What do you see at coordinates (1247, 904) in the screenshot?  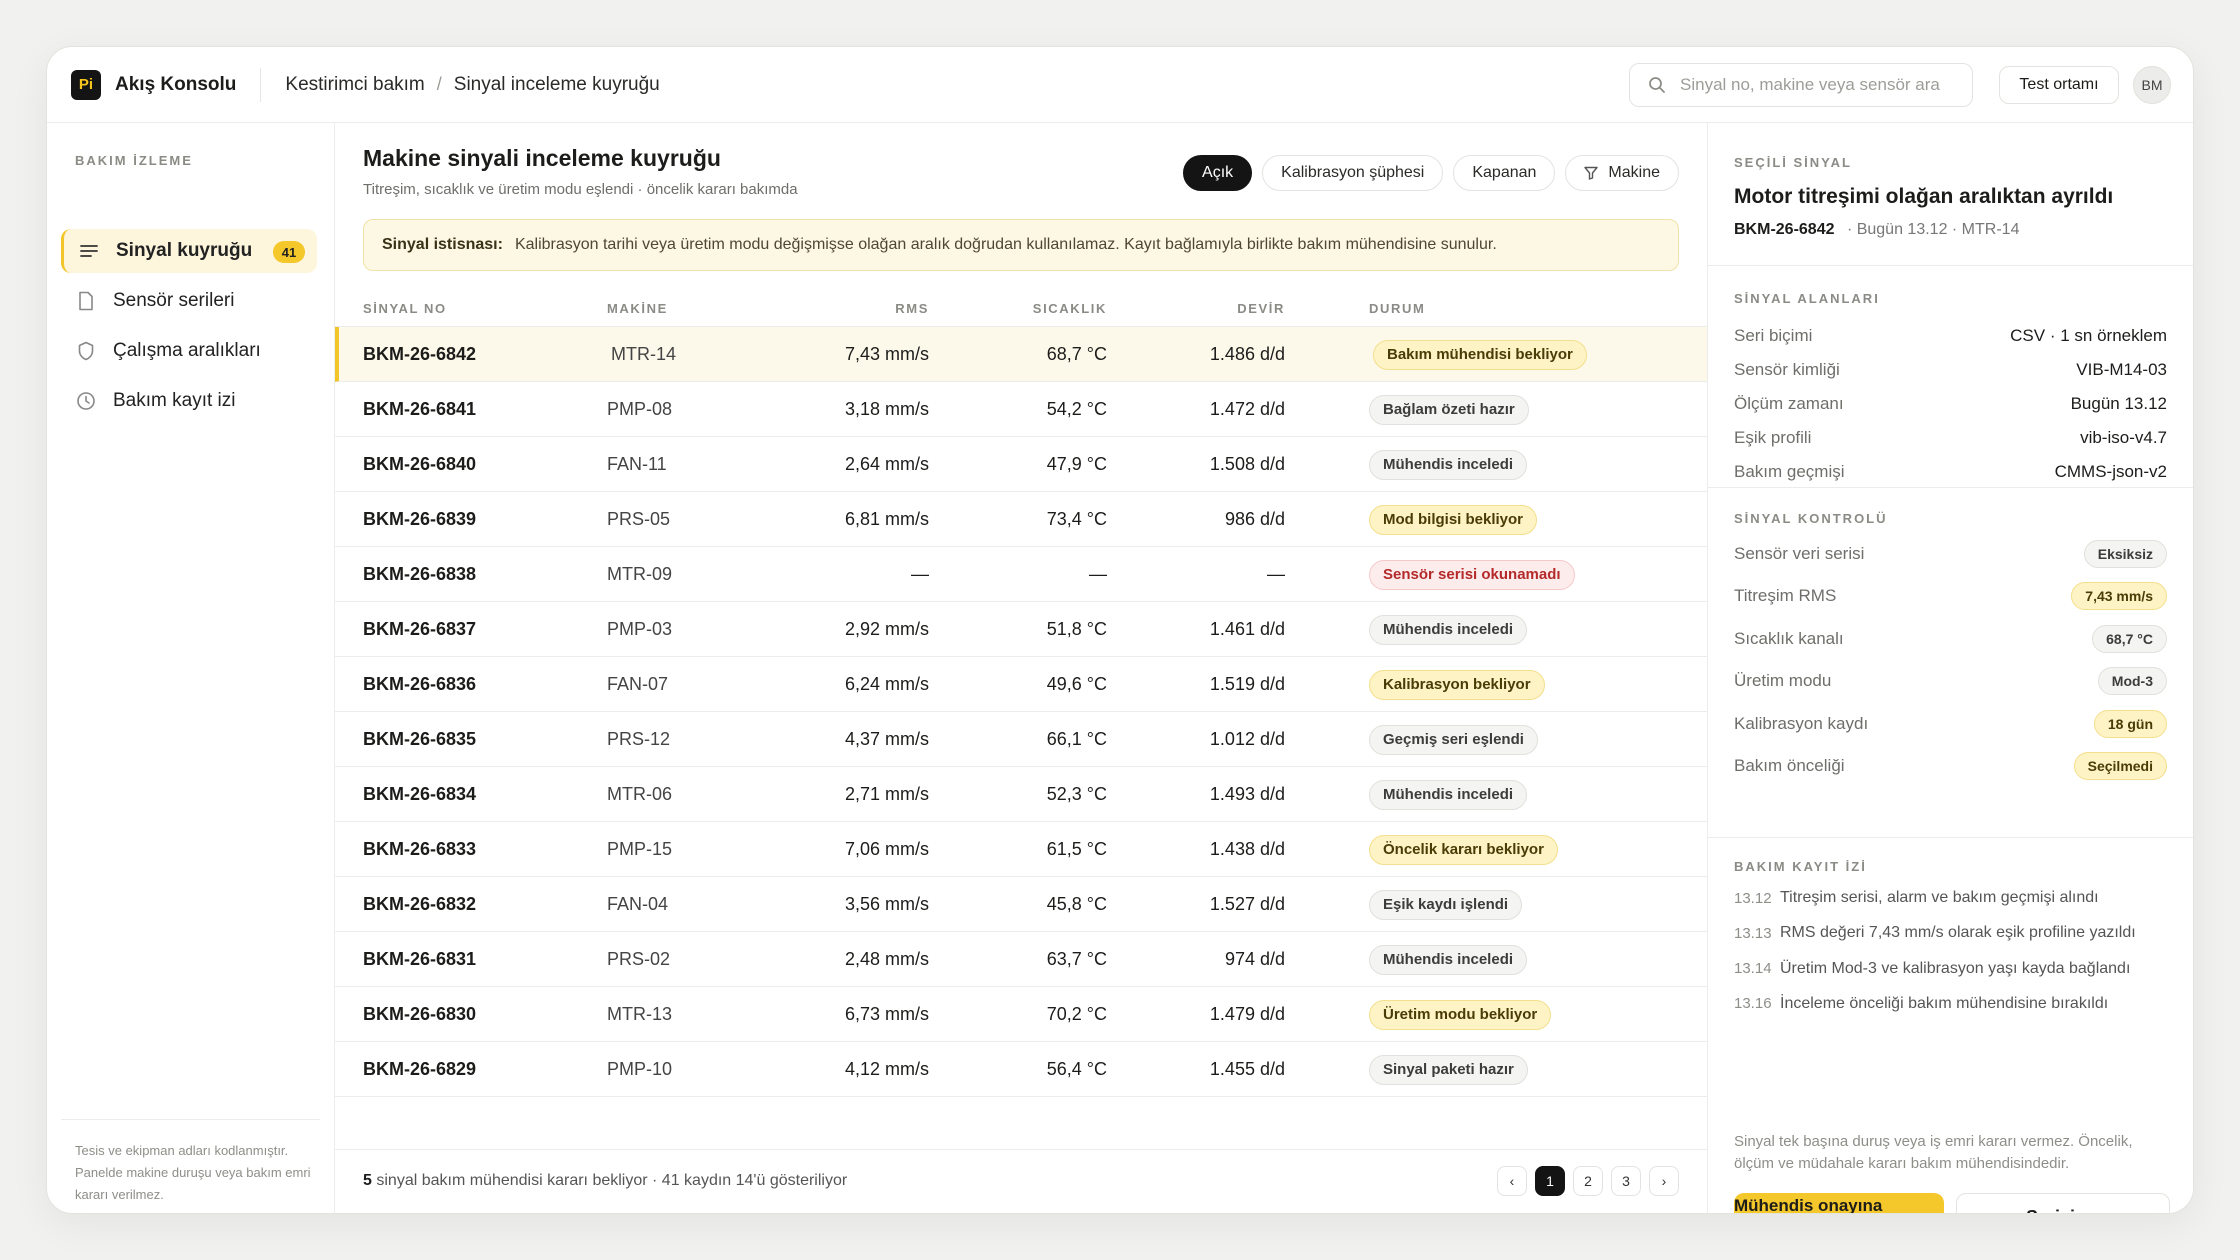 I see `rpm-cell: 1.527 d/d` at bounding box center [1247, 904].